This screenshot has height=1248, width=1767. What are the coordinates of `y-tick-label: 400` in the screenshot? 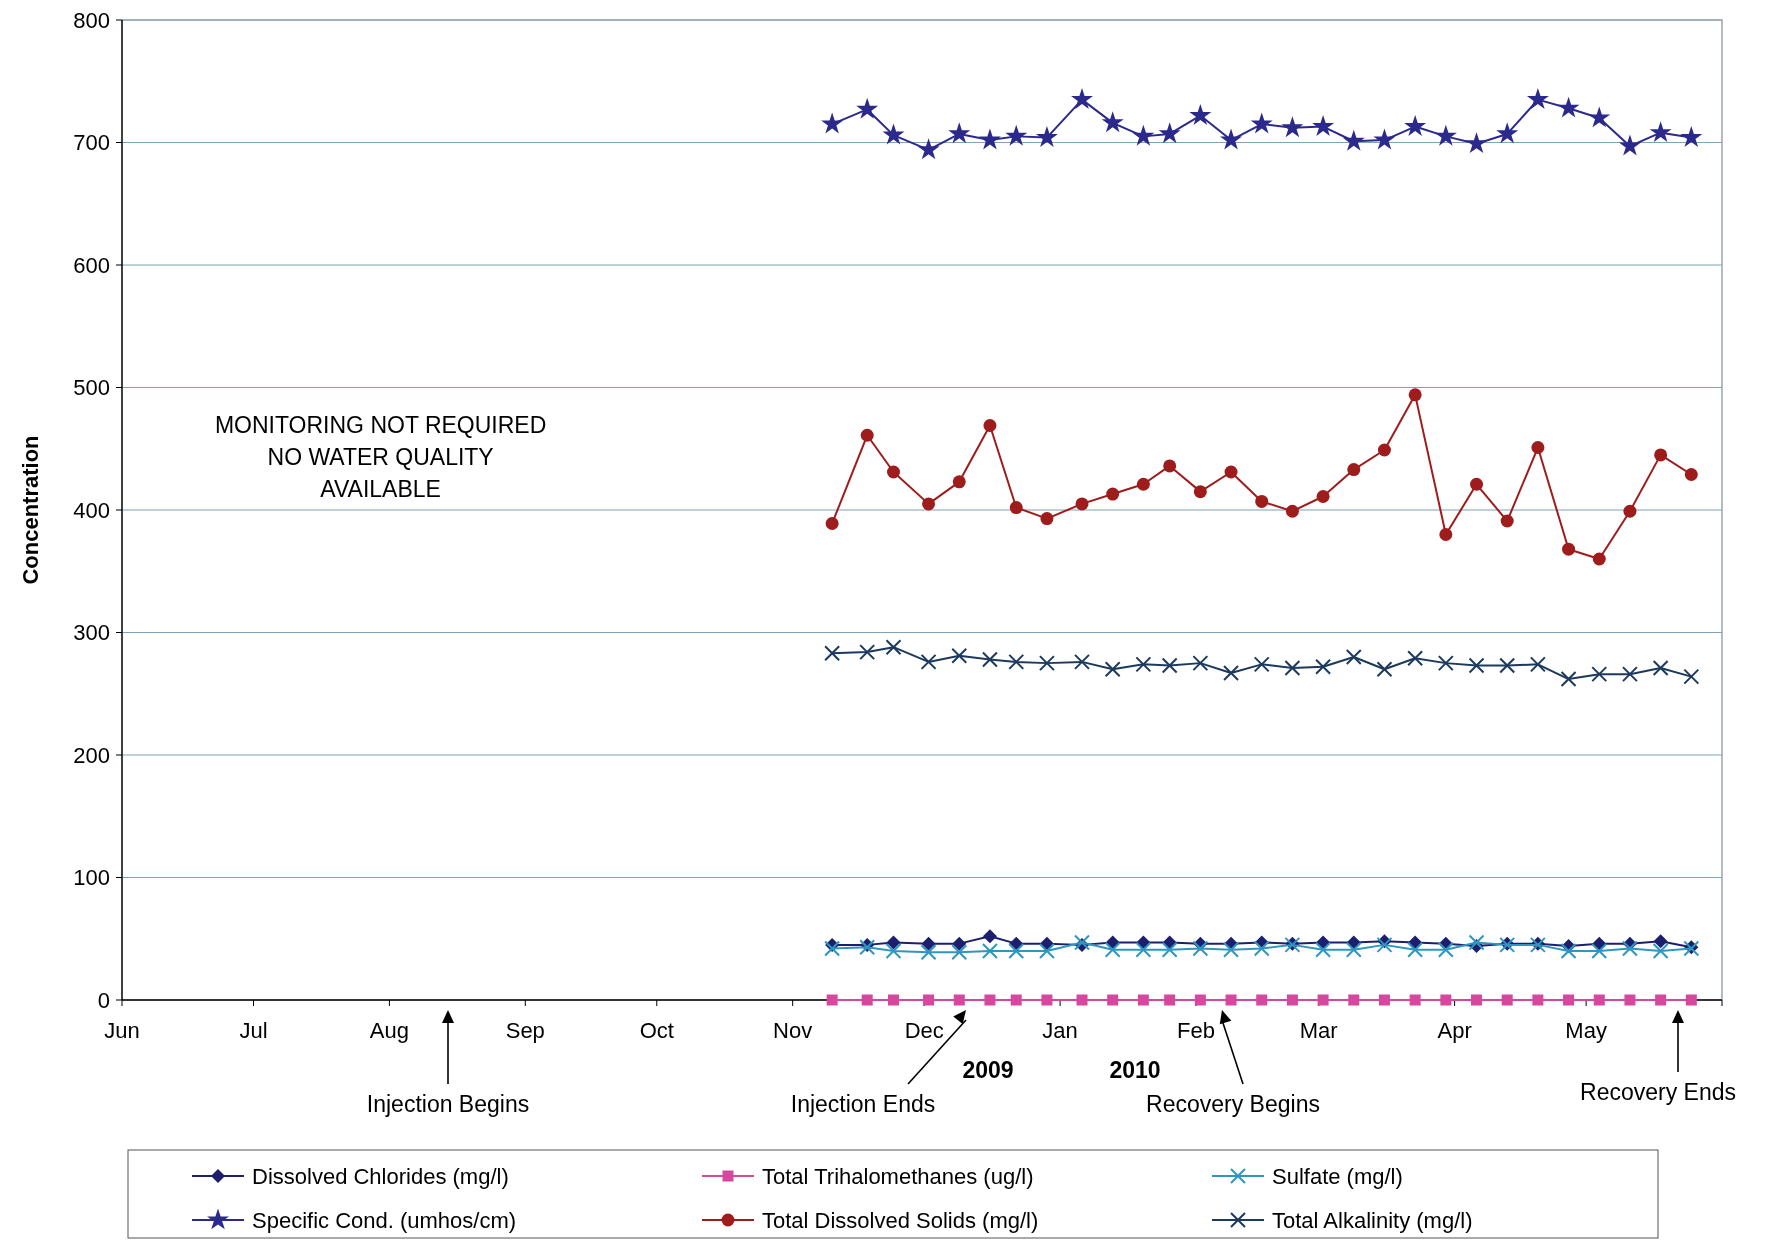 It's located at (91, 510).